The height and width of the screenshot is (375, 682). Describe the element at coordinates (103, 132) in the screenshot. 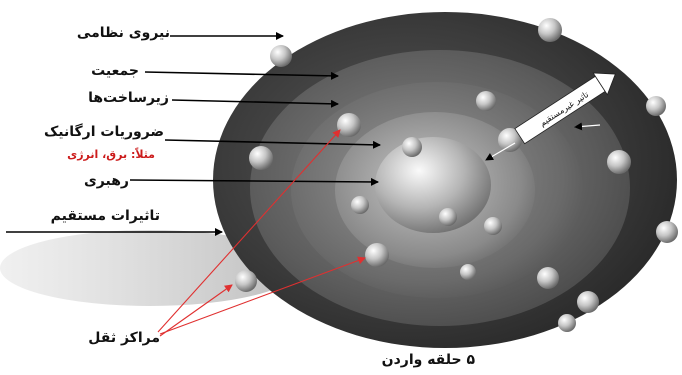

I see `label-organic-essentials: ضروریات ارگانیک` at that location.